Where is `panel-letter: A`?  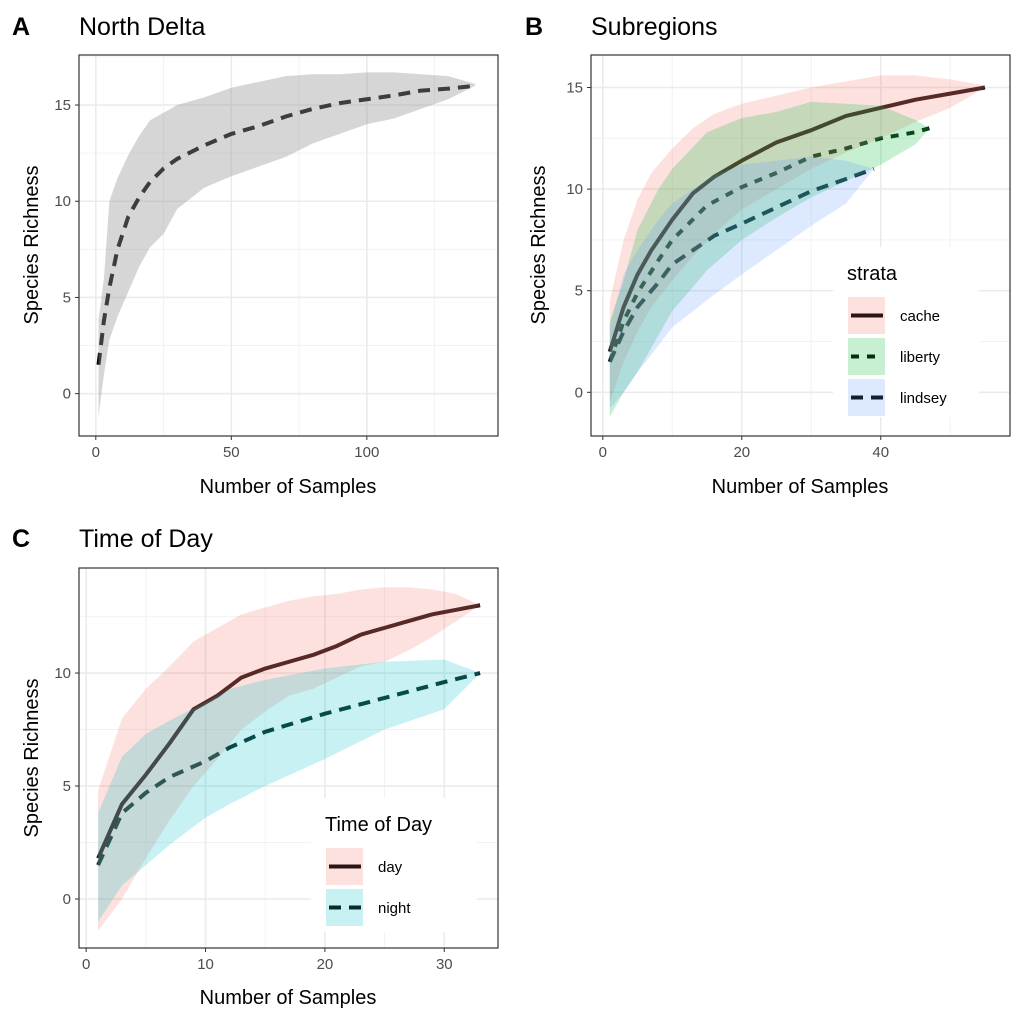
panel-letter: A is located at coordinates (21, 27).